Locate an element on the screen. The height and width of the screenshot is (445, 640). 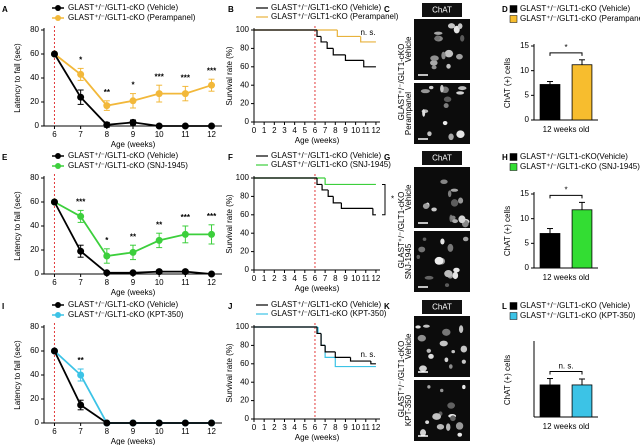
x-tick-label: 7 is located at coordinates (325, 427).